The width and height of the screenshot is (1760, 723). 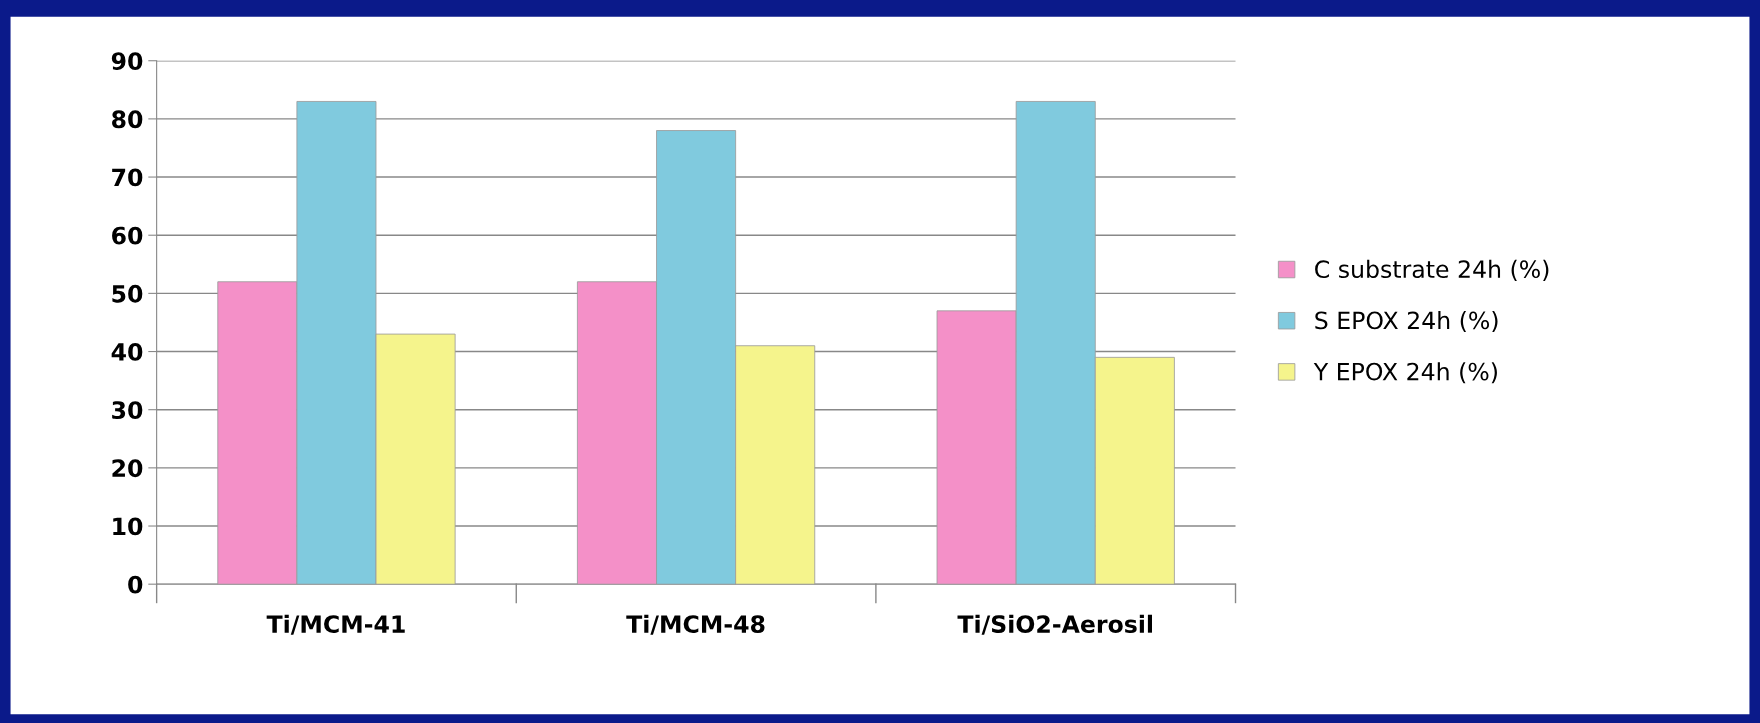 What do you see at coordinates (1055, 624) in the screenshot?
I see `x-tick-label: Ti/SiO2-Aerosil` at bounding box center [1055, 624].